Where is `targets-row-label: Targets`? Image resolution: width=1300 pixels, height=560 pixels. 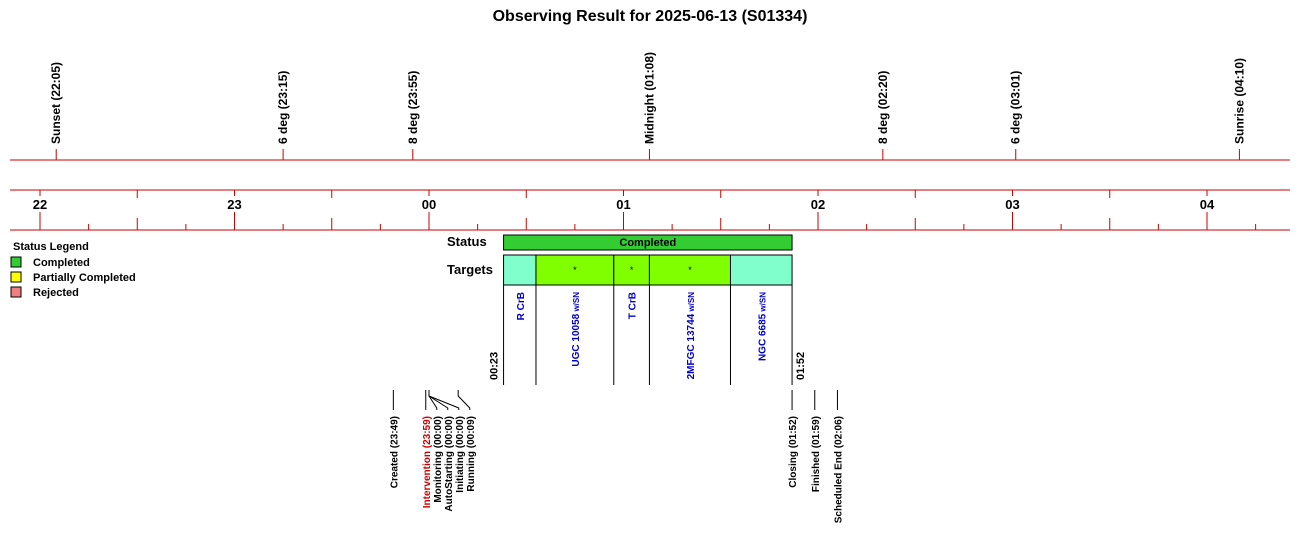
targets-row-label: Targets is located at coordinates (470, 269).